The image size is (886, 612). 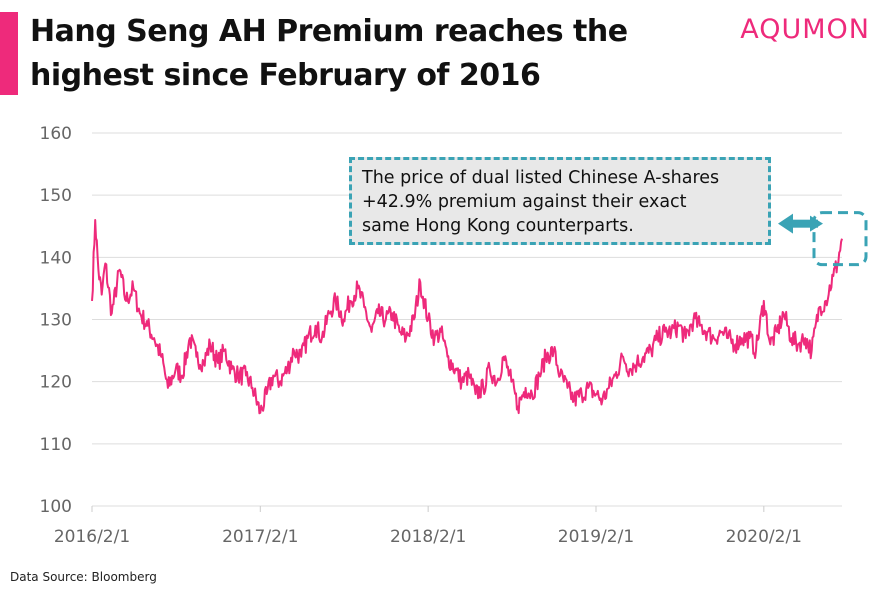 I want to click on y-tick-label: 110, so click(x=56, y=445).